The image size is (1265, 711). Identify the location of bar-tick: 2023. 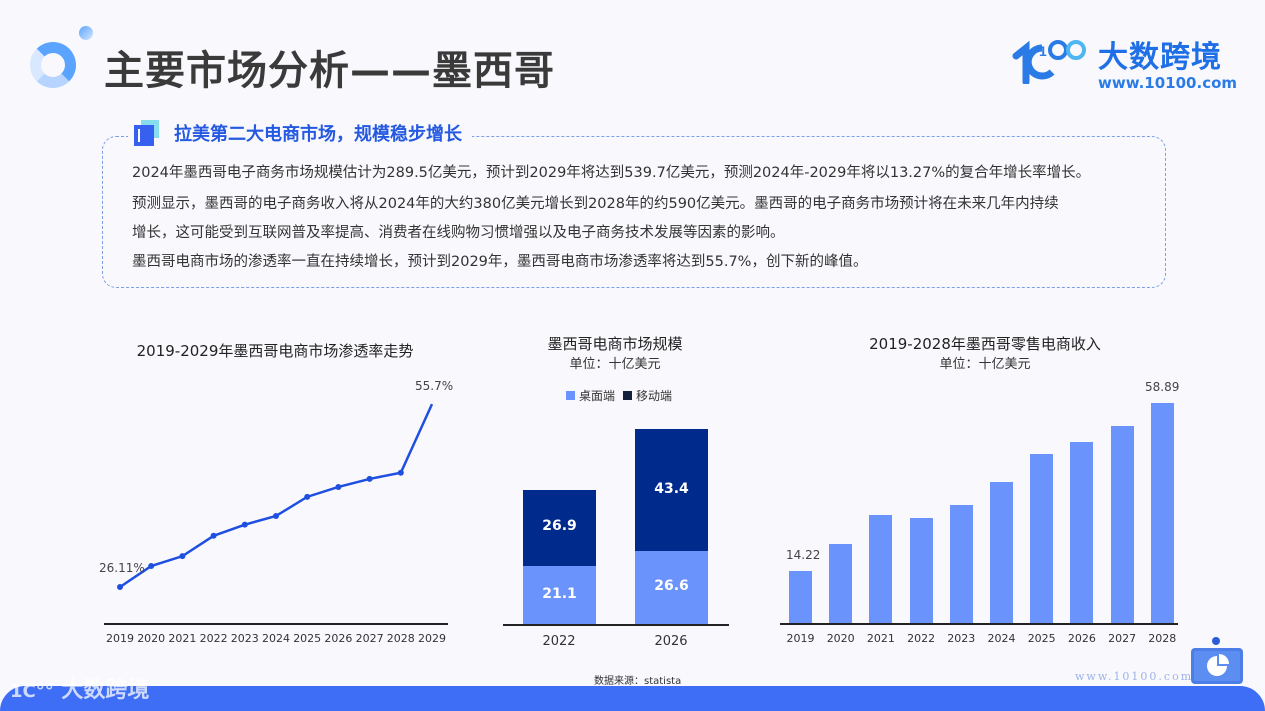
(961, 638).